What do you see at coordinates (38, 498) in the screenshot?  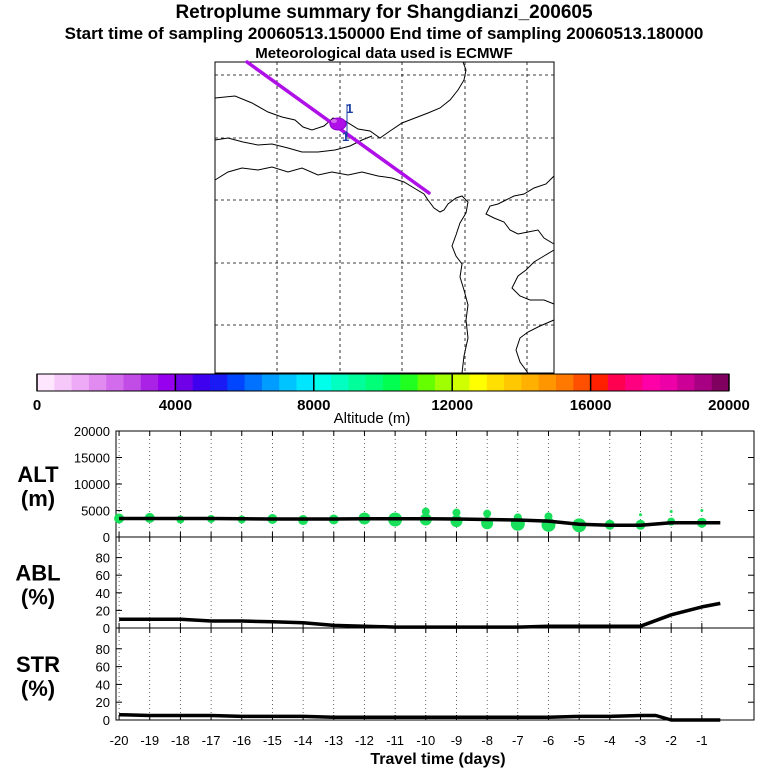 I see `panel-unit-alt: (m)` at bounding box center [38, 498].